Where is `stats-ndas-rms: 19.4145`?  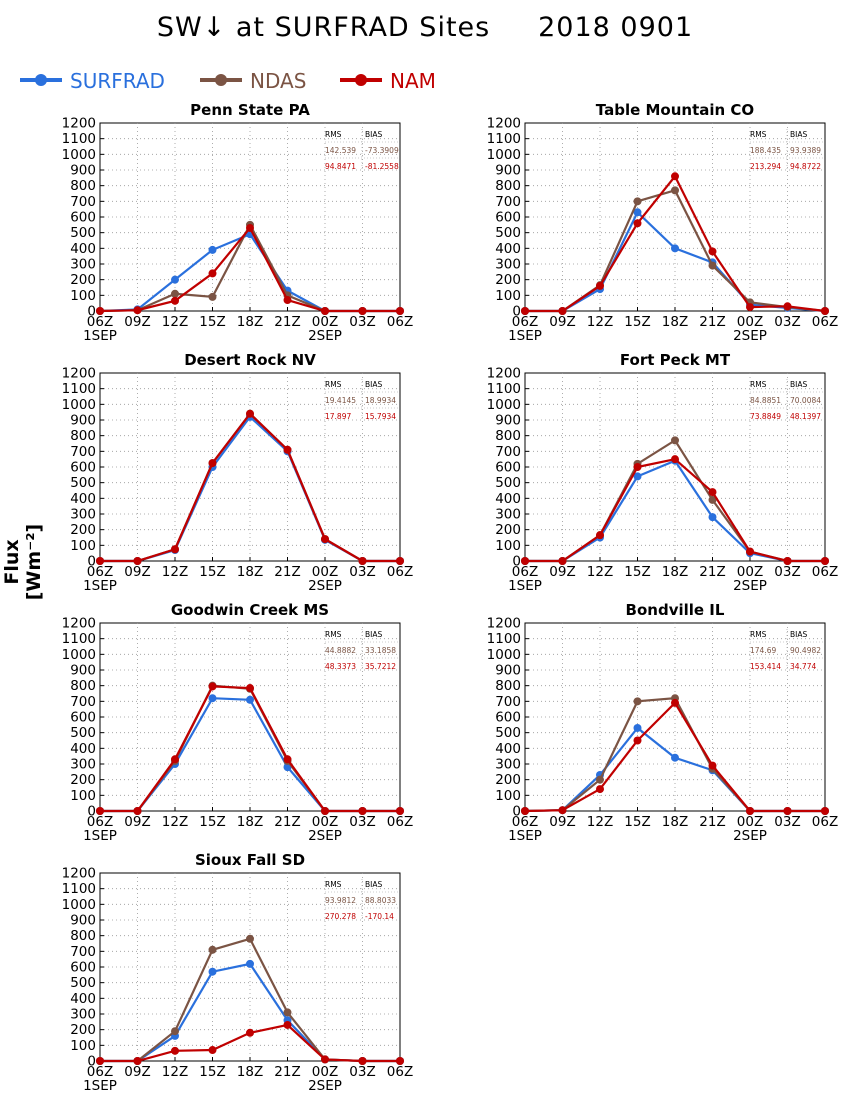
stats-ndas-rms: 19.4145 is located at coordinates (340, 400).